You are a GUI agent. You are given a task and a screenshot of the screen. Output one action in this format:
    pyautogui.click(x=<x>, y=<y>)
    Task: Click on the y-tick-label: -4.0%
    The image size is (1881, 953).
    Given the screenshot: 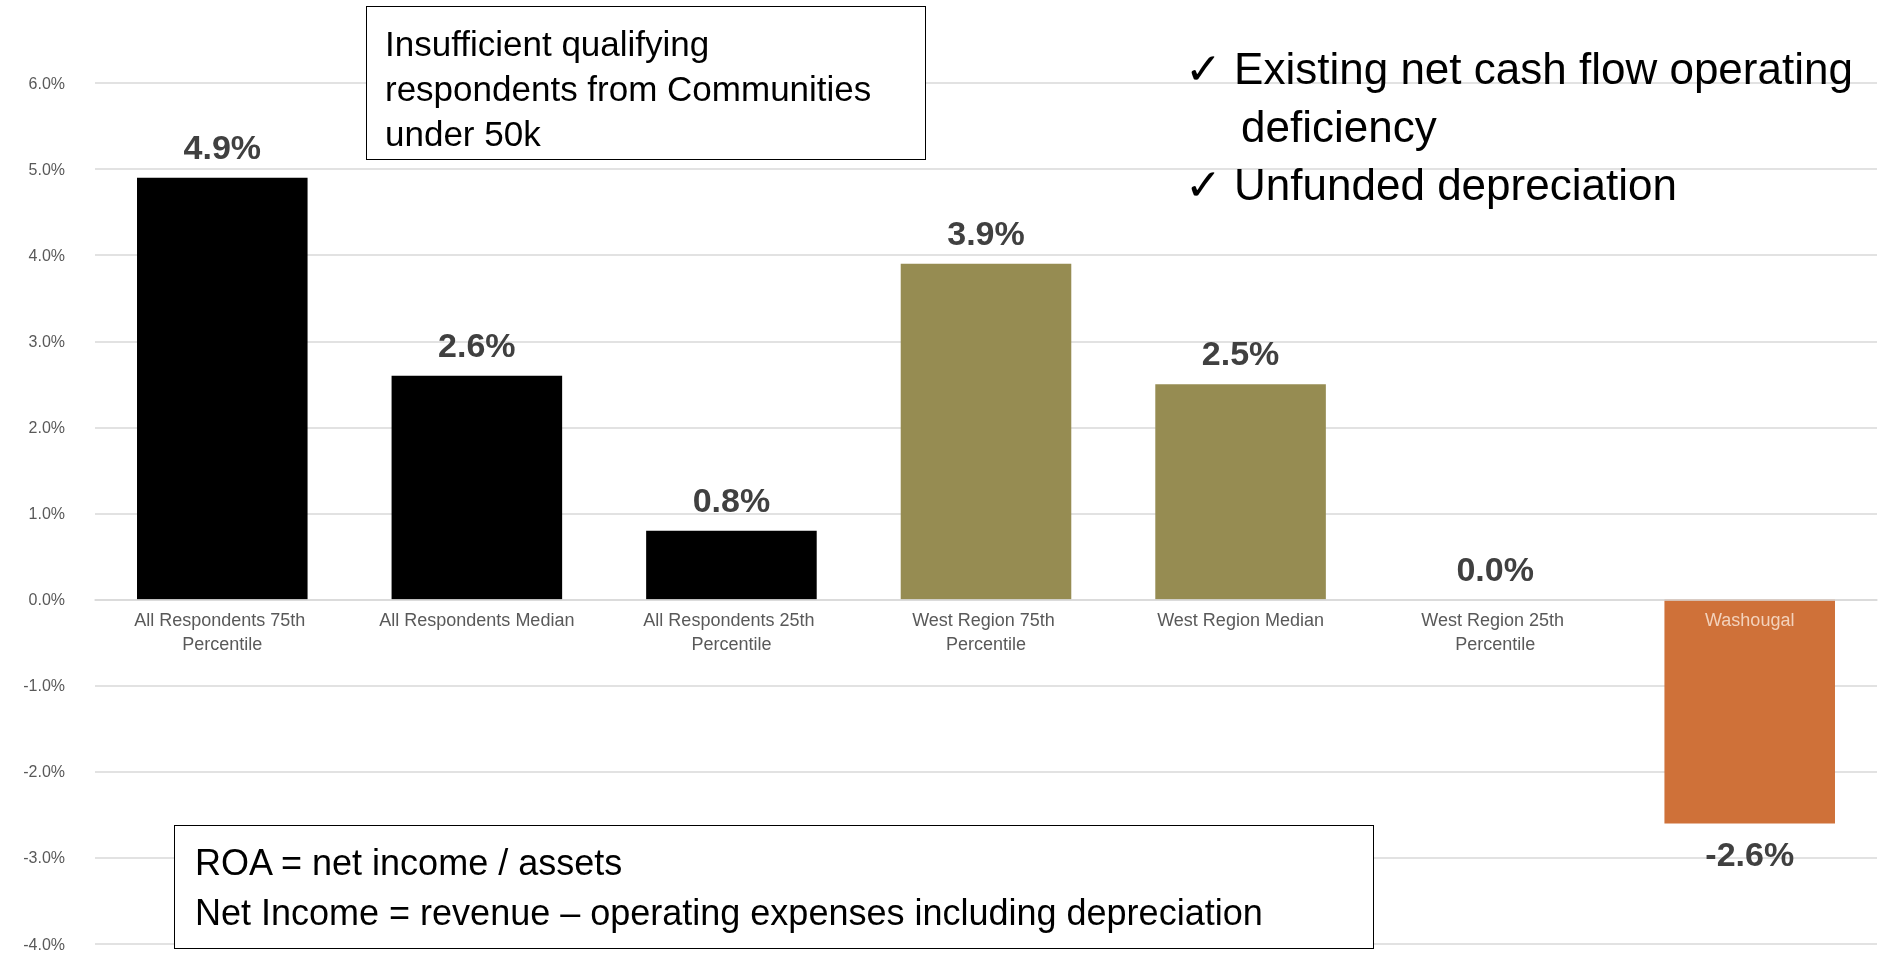 What is the action you would take?
    pyautogui.click(x=44, y=944)
    